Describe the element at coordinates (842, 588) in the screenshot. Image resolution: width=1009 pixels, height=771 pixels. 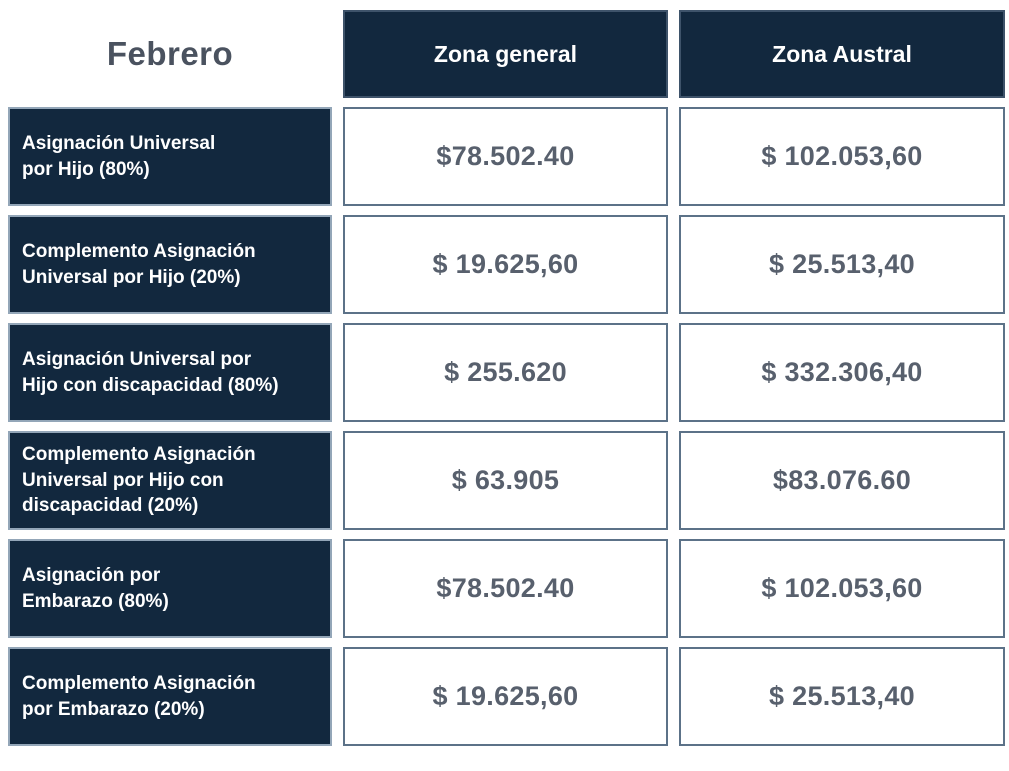
I see `value-embarazo-80-austral: $ 102.053,60` at that location.